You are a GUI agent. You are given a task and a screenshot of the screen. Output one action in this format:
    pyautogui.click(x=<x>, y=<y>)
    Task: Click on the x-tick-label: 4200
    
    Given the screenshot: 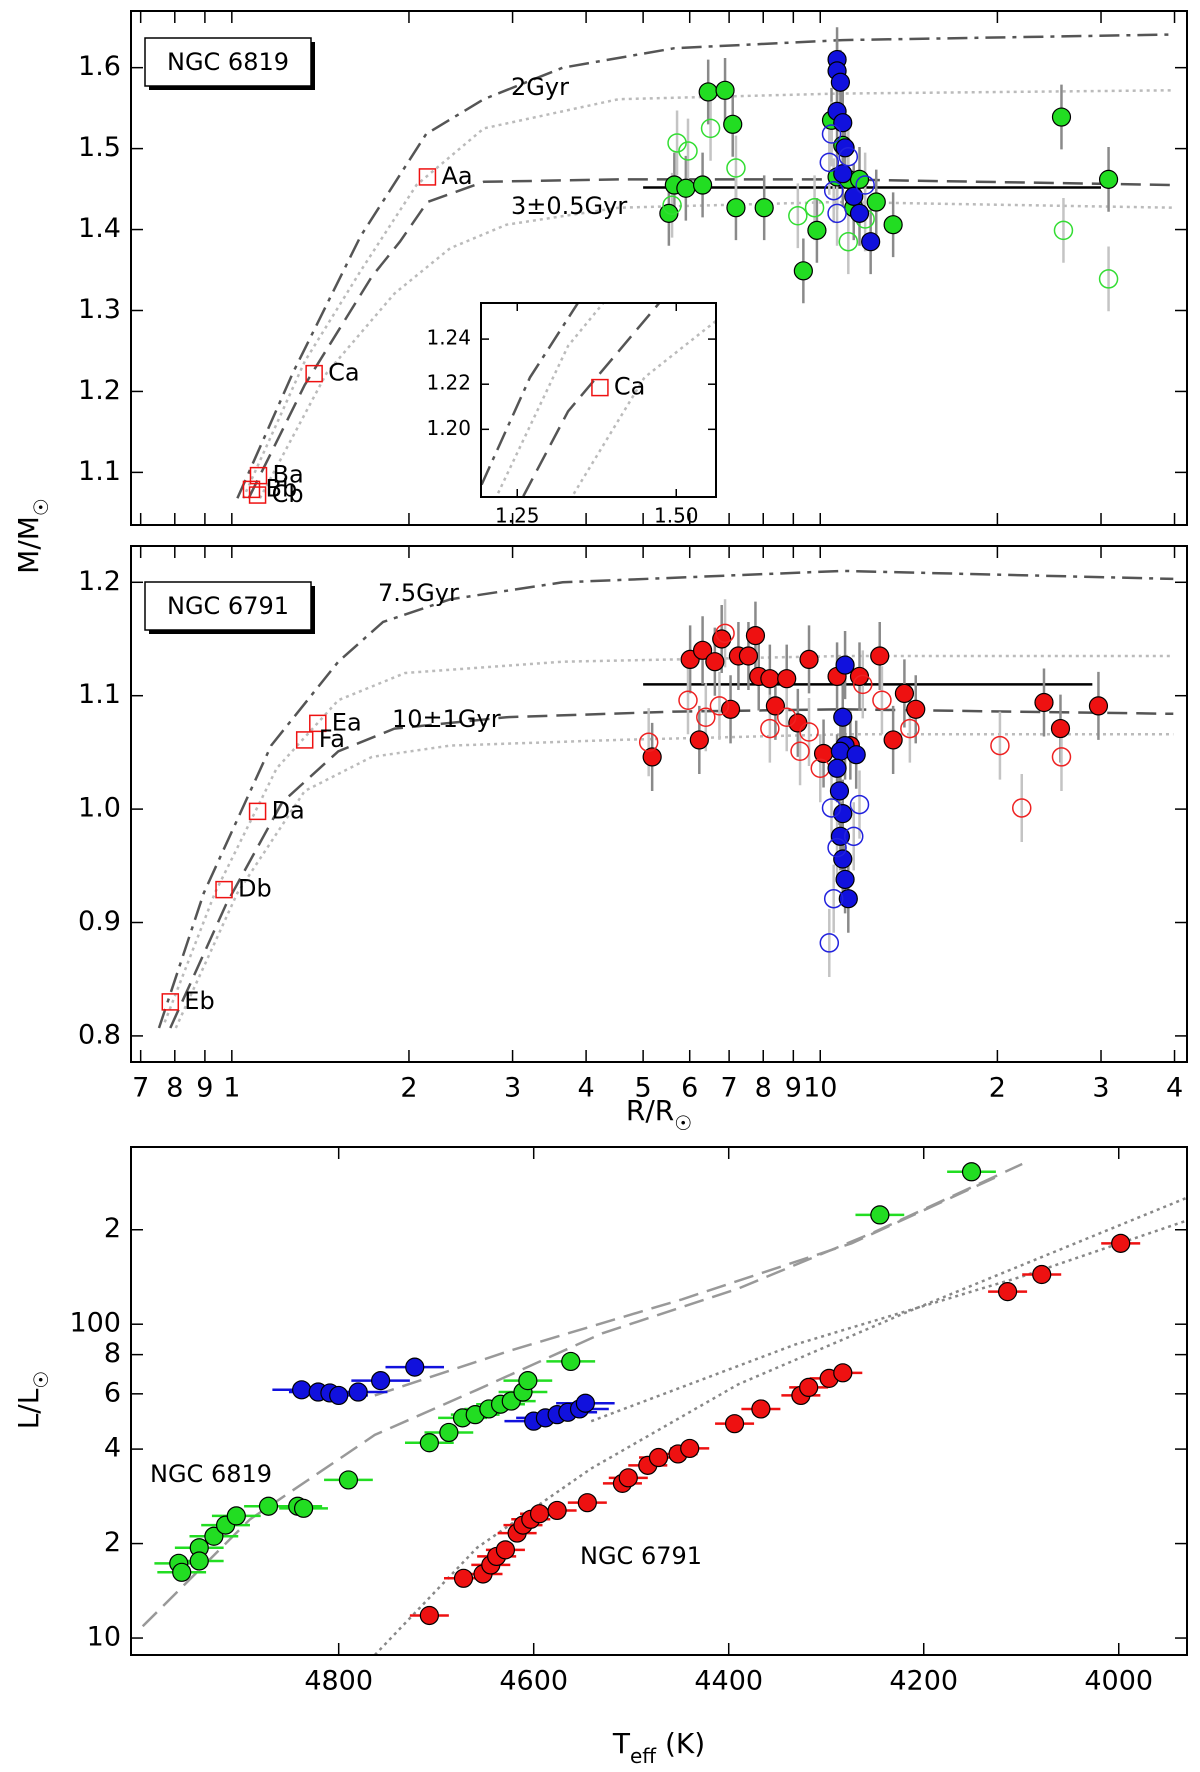 What is the action you would take?
    pyautogui.click(x=923, y=1681)
    